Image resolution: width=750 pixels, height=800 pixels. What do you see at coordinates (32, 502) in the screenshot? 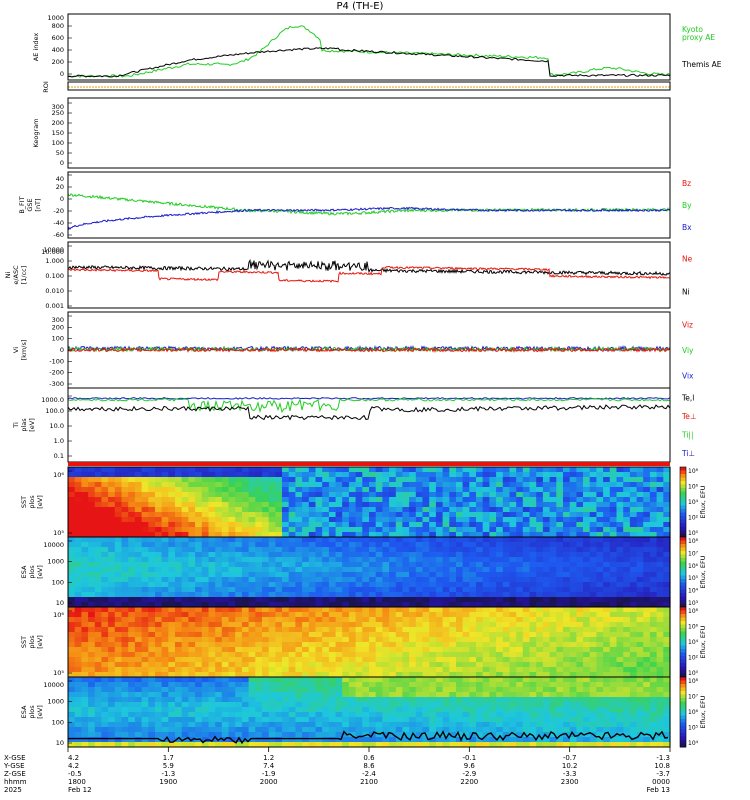
I see `y-axis-label: plos` at bounding box center [32, 502].